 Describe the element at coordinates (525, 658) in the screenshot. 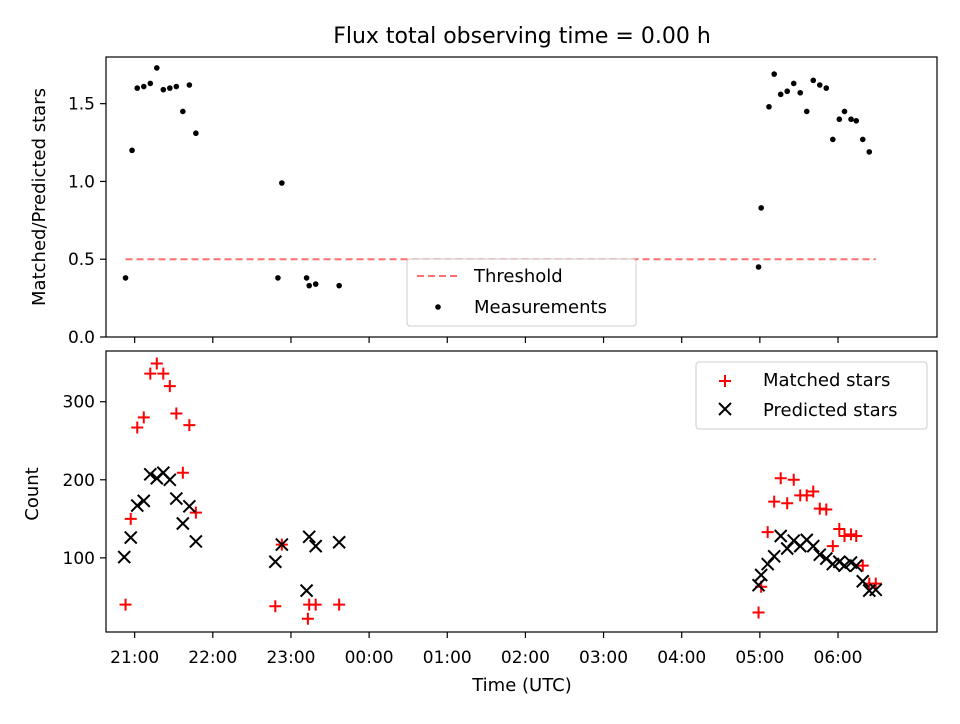

I see `xtick-label: 02:00` at that location.